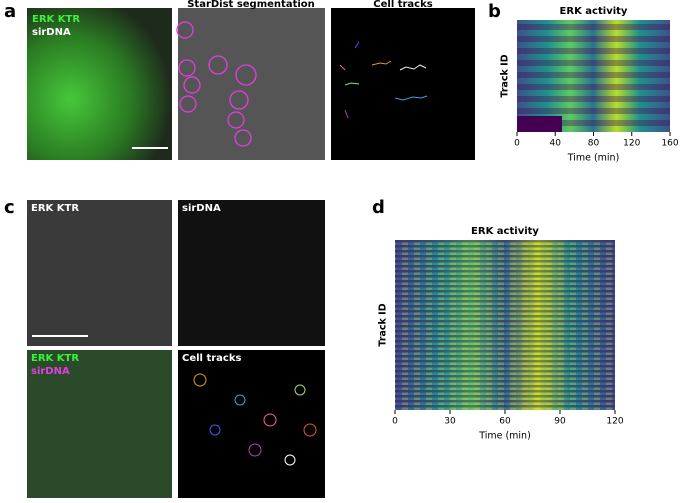 Image resolution: width=680 pixels, height=503 pixels. What do you see at coordinates (594, 144) in the screenshot?
I see `x-tick-label: 80` at bounding box center [594, 144].